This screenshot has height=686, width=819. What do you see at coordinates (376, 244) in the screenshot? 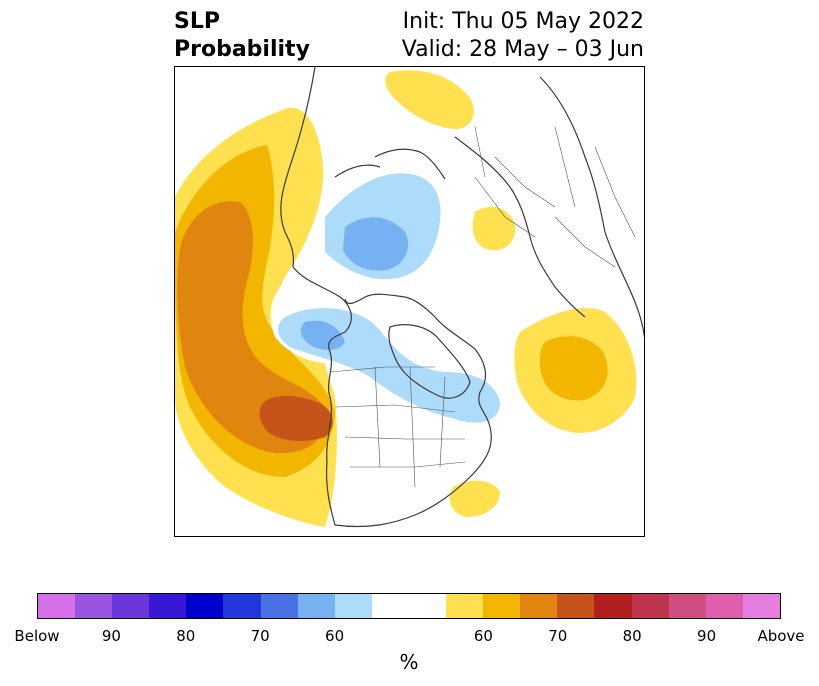
I see `arctic-below-65-area` at bounding box center [376, 244].